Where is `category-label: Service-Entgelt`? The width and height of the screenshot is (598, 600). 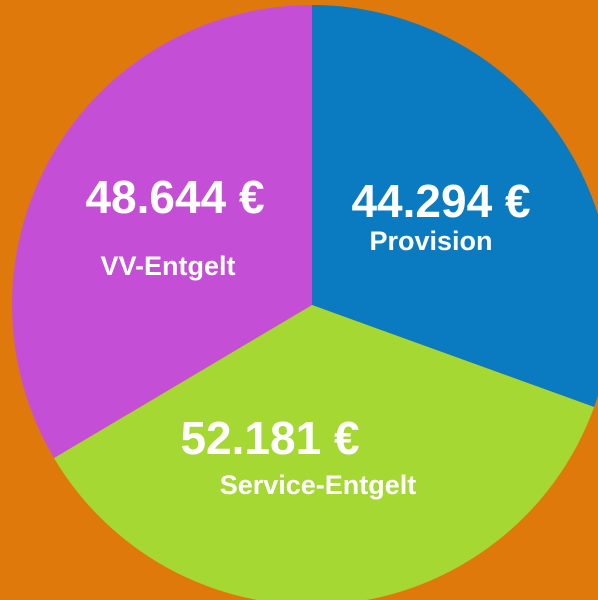 category-label: Service-Entgelt is located at coordinates (318, 485).